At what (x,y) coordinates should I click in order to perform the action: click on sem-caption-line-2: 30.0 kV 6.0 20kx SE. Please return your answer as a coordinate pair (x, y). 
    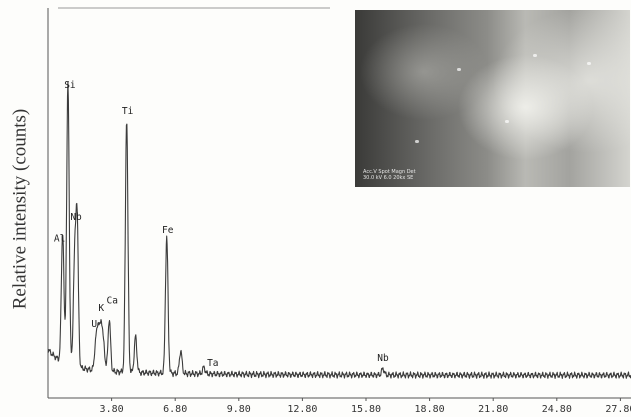
    Looking at the image, I should click on (388, 178).